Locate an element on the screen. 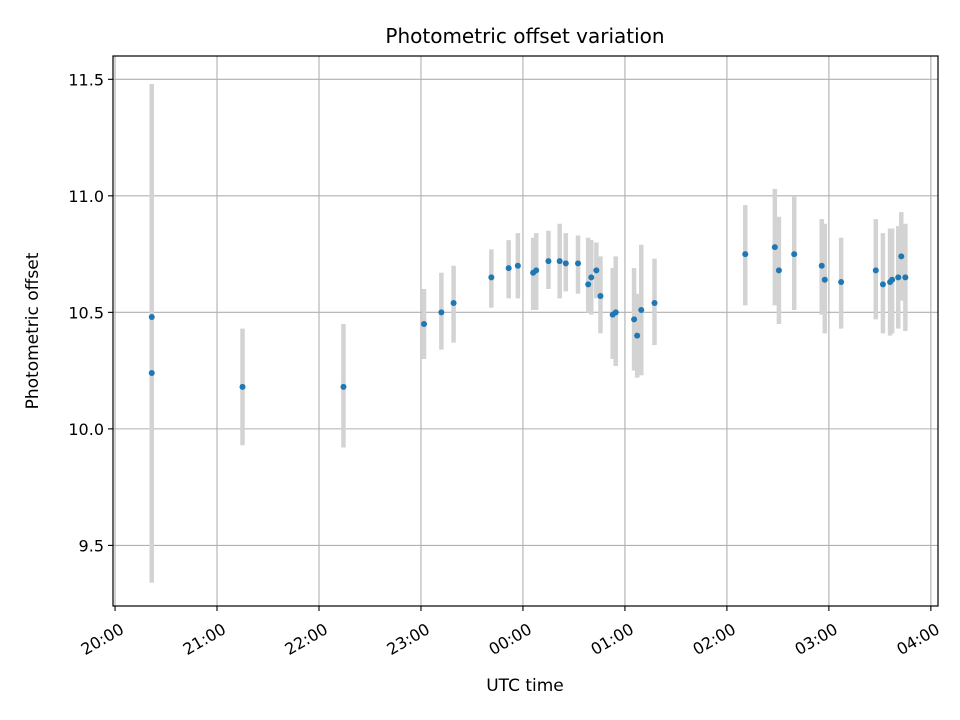 Image resolution: width=960 pixels, height=720 pixels. y-axis: 9.5 10.0 10.5 11.0 11.5 is located at coordinates (90, 312).